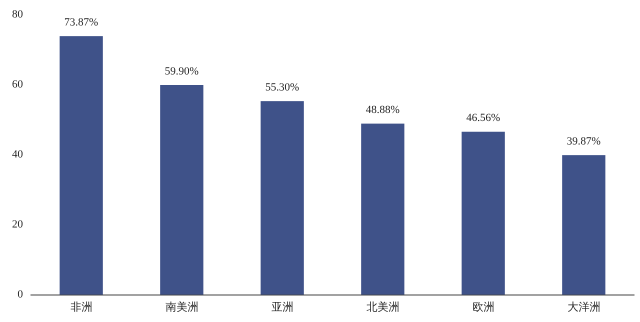  I want to click on data-label: 39.87%, so click(583, 142).